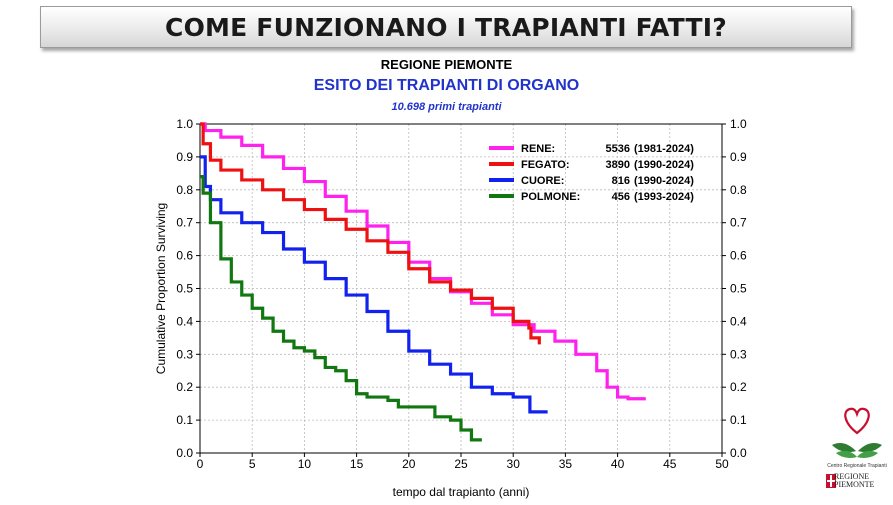 The height and width of the screenshot is (505, 893). What do you see at coordinates (538, 149) in the screenshot?
I see `legend-name-rene: RENE:` at bounding box center [538, 149].